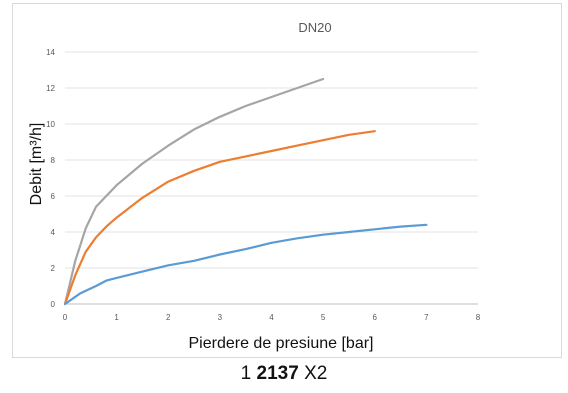 The image size is (568, 393). What do you see at coordinates (50, 52) in the screenshot?
I see `y-tick-label: 14` at bounding box center [50, 52].